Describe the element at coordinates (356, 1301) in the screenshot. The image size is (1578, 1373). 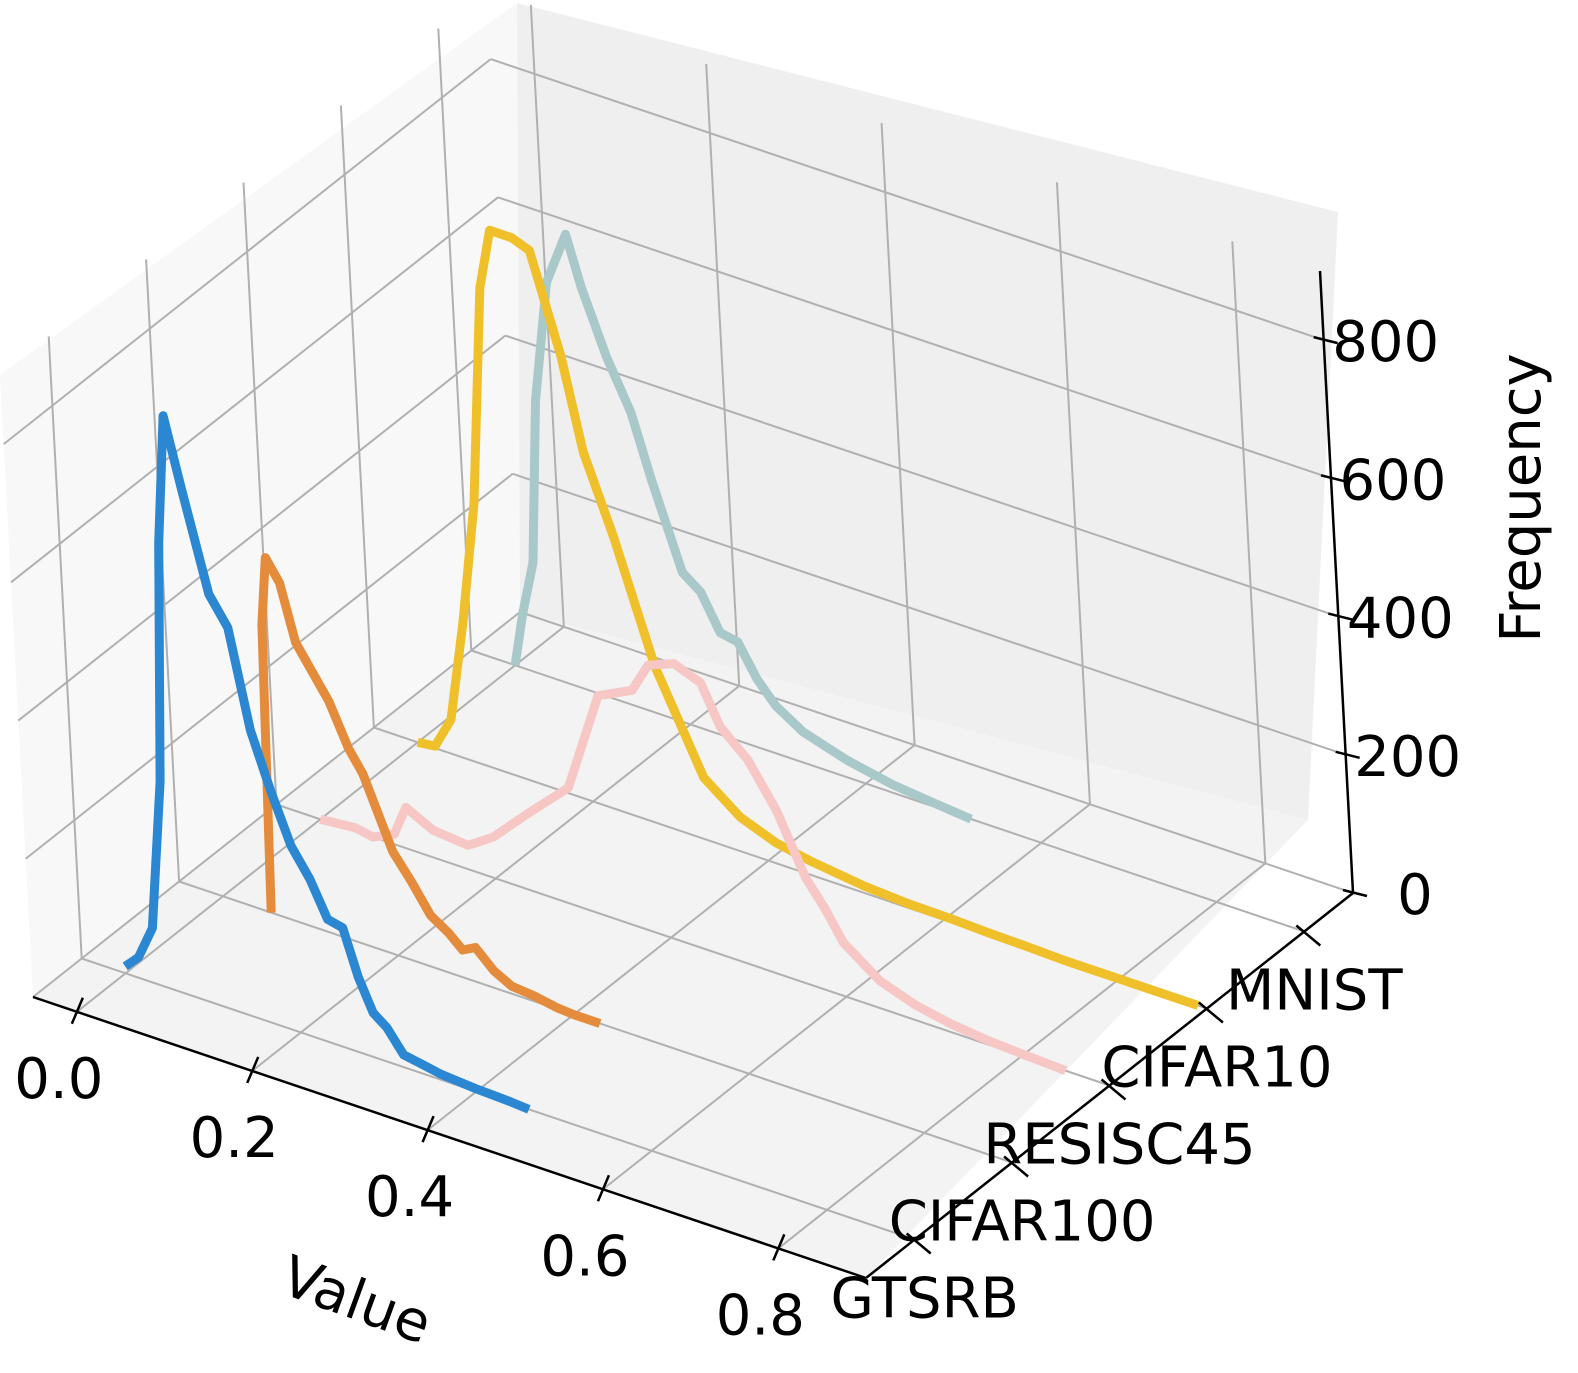
I see `x-axis-label: Value` at that location.